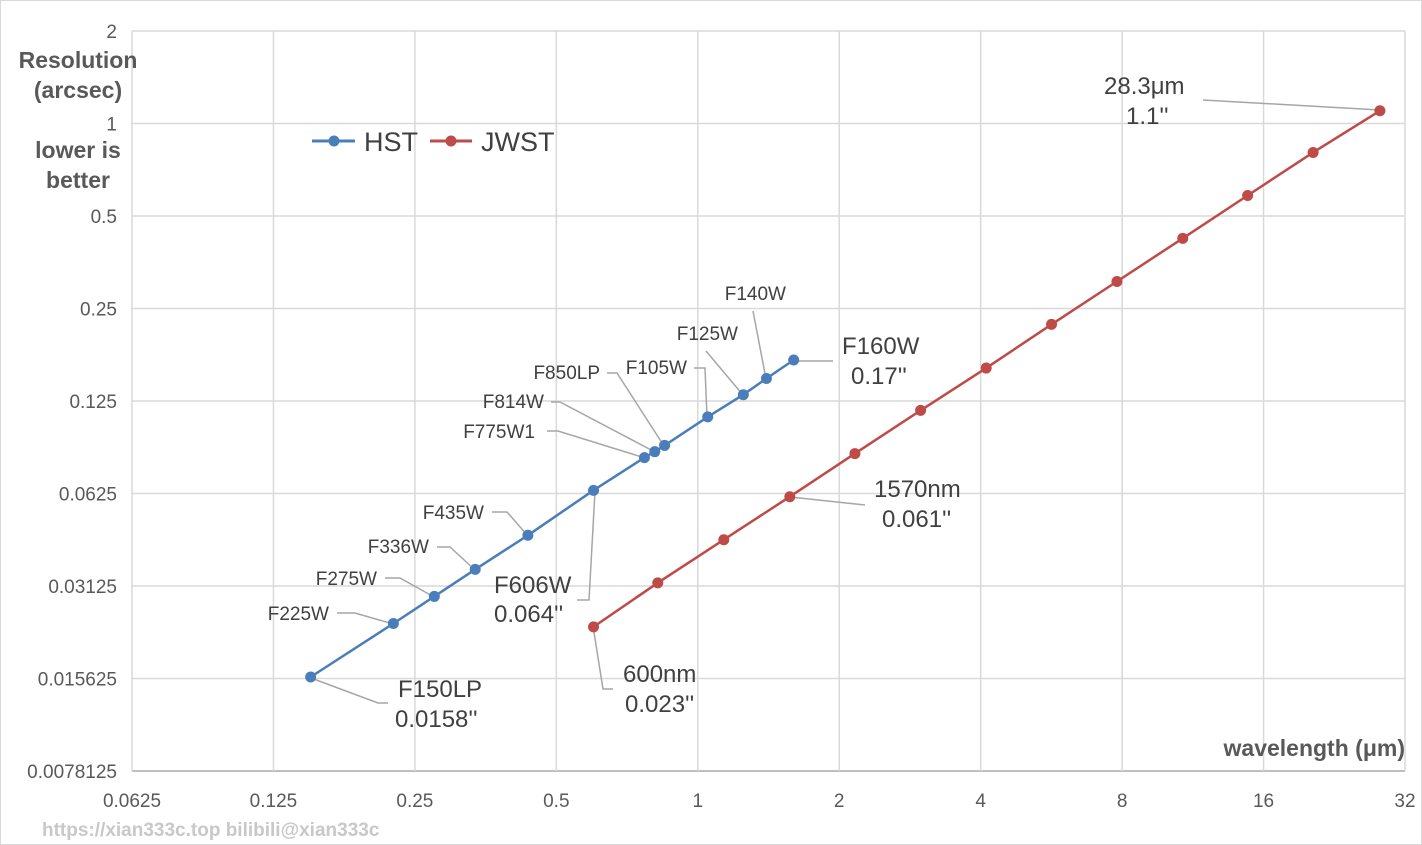 This screenshot has height=845, width=1422. Describe the element at coordinates (298, 614) in the screenshot. I see `data-label: F225W` at that location.